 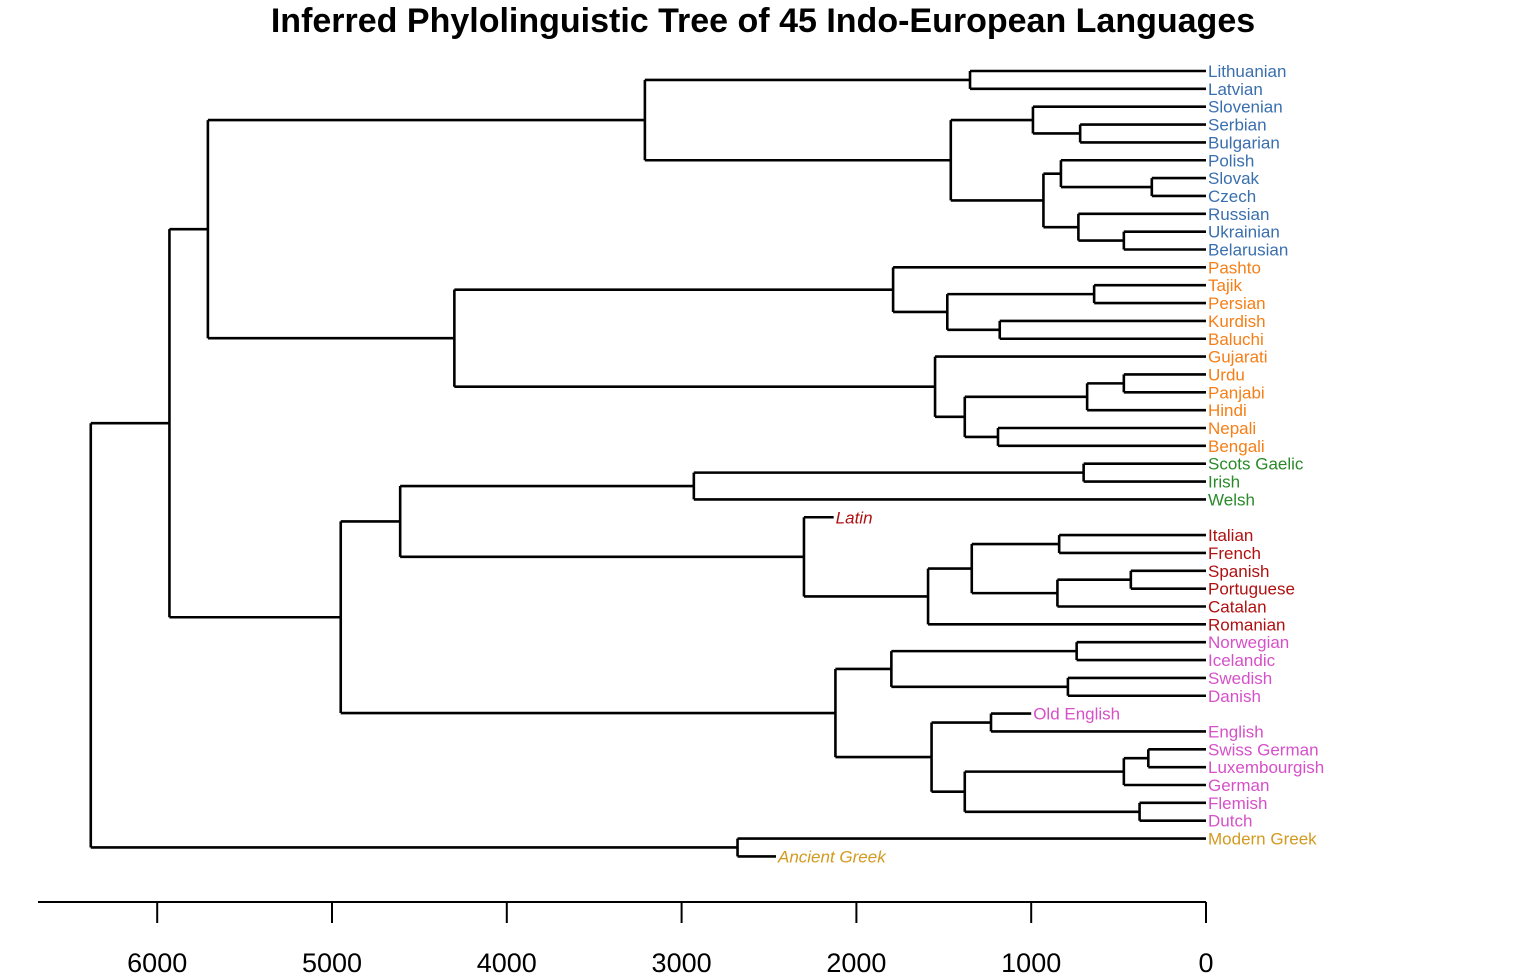 What do you see at coordinates (1240, 678) in the screenshot?
I see `leaf-label-swedish: Swedish` at bounding box center [1240, 678].